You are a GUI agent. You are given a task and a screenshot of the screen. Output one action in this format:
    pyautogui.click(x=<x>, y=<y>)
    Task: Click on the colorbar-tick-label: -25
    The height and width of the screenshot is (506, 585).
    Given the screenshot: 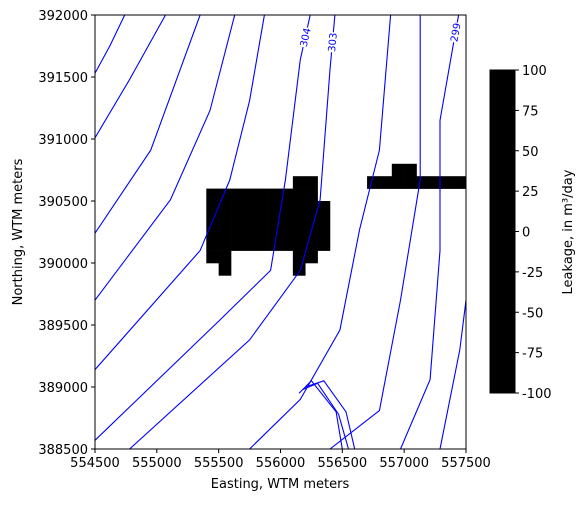 What is the action you would take?
    pyautogui.click(x=532, y=273)
    